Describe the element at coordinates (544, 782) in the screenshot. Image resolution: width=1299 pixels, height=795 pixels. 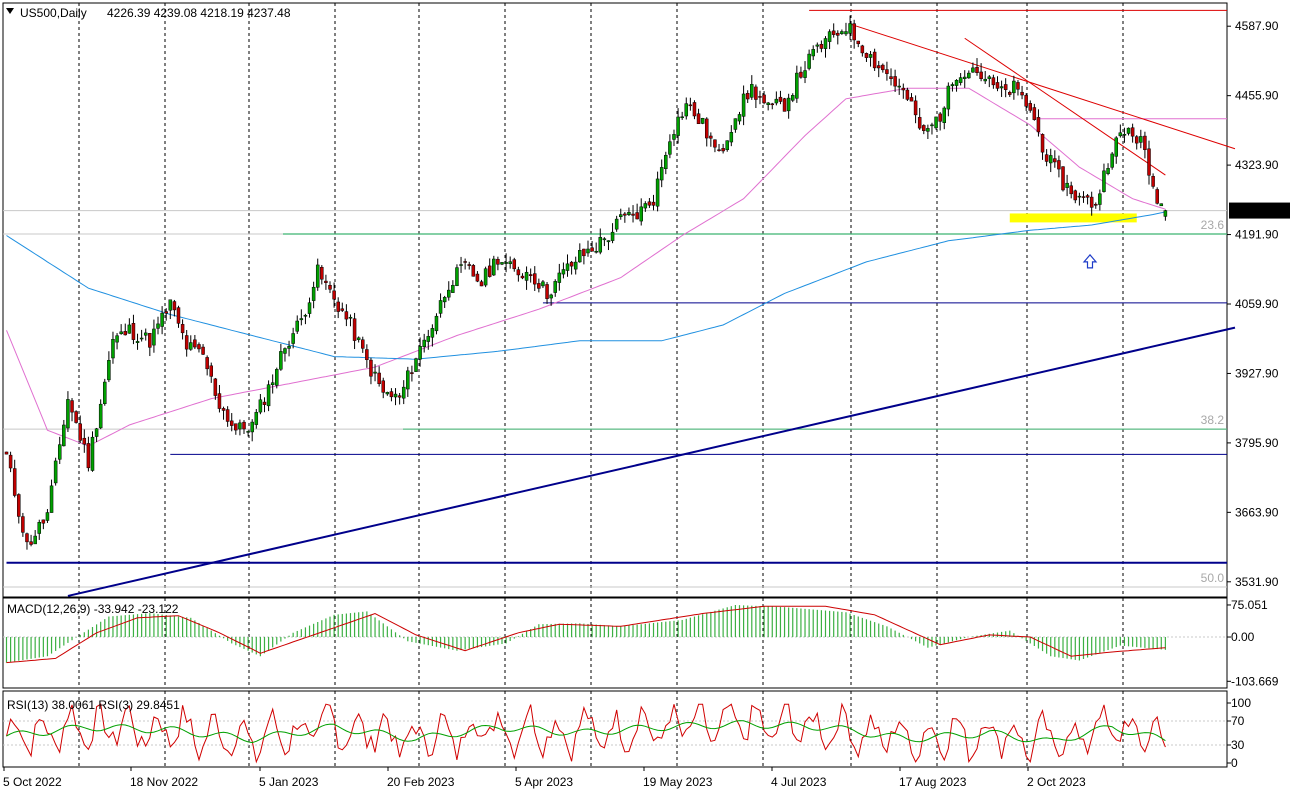
I see `date-tick-label: 5 Apr 2023` at that location.